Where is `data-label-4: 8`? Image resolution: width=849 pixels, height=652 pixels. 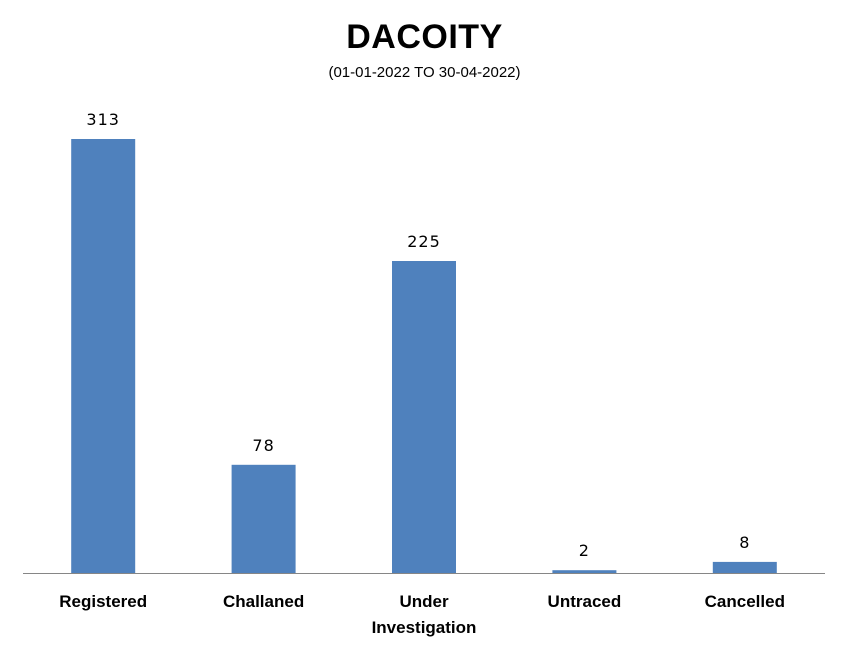 data-label-4: 8 is located at coordinates (744, 542).